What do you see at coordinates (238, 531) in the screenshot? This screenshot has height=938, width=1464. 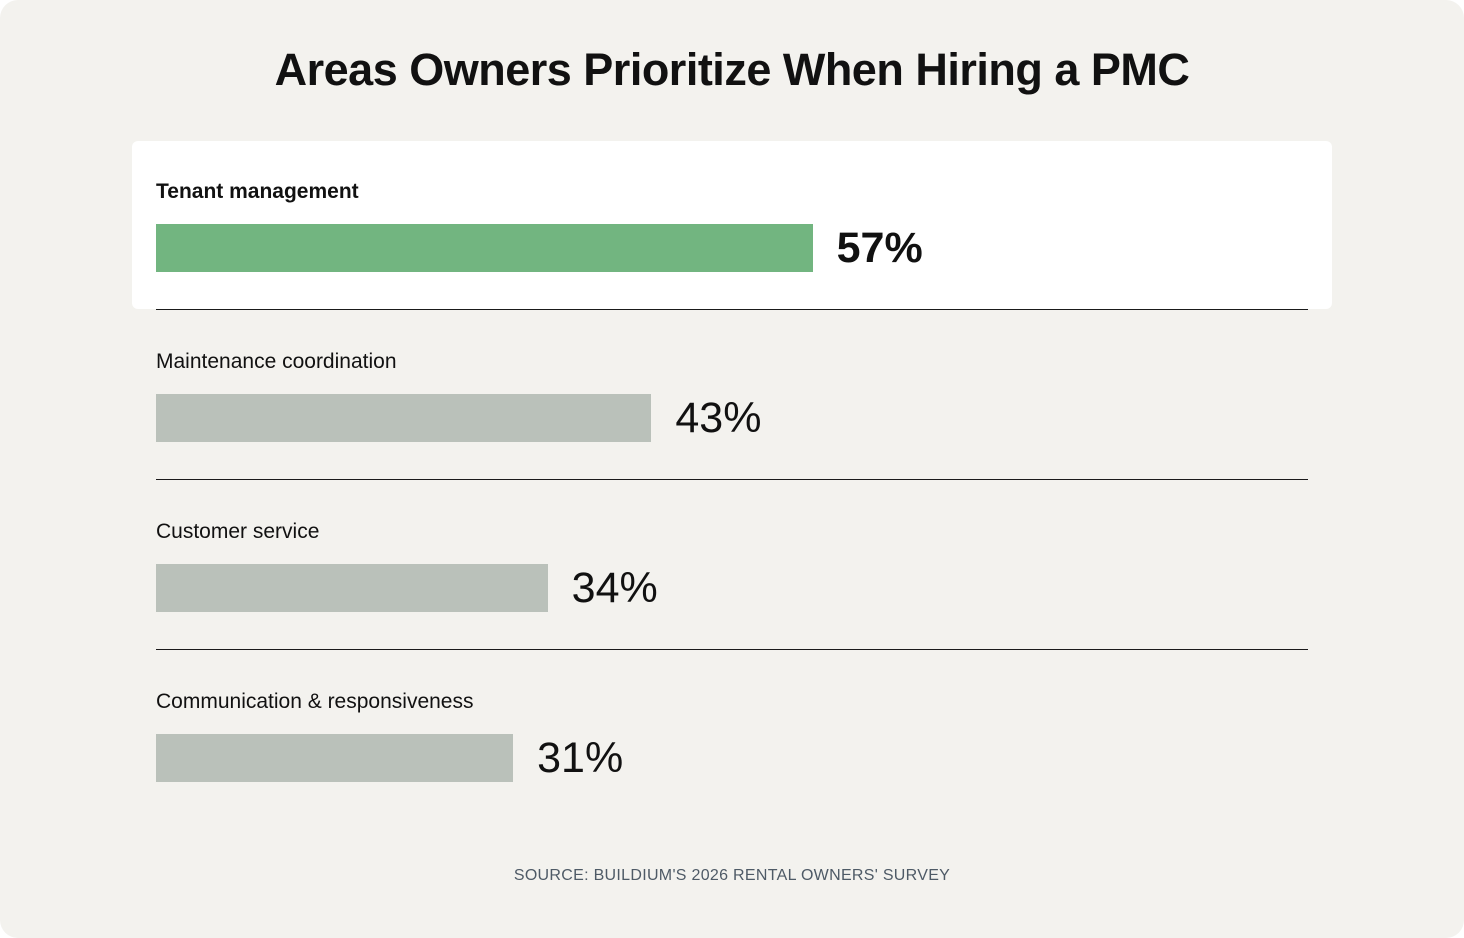 I see `category-label: Customer service` at bounding box center [238, 531].